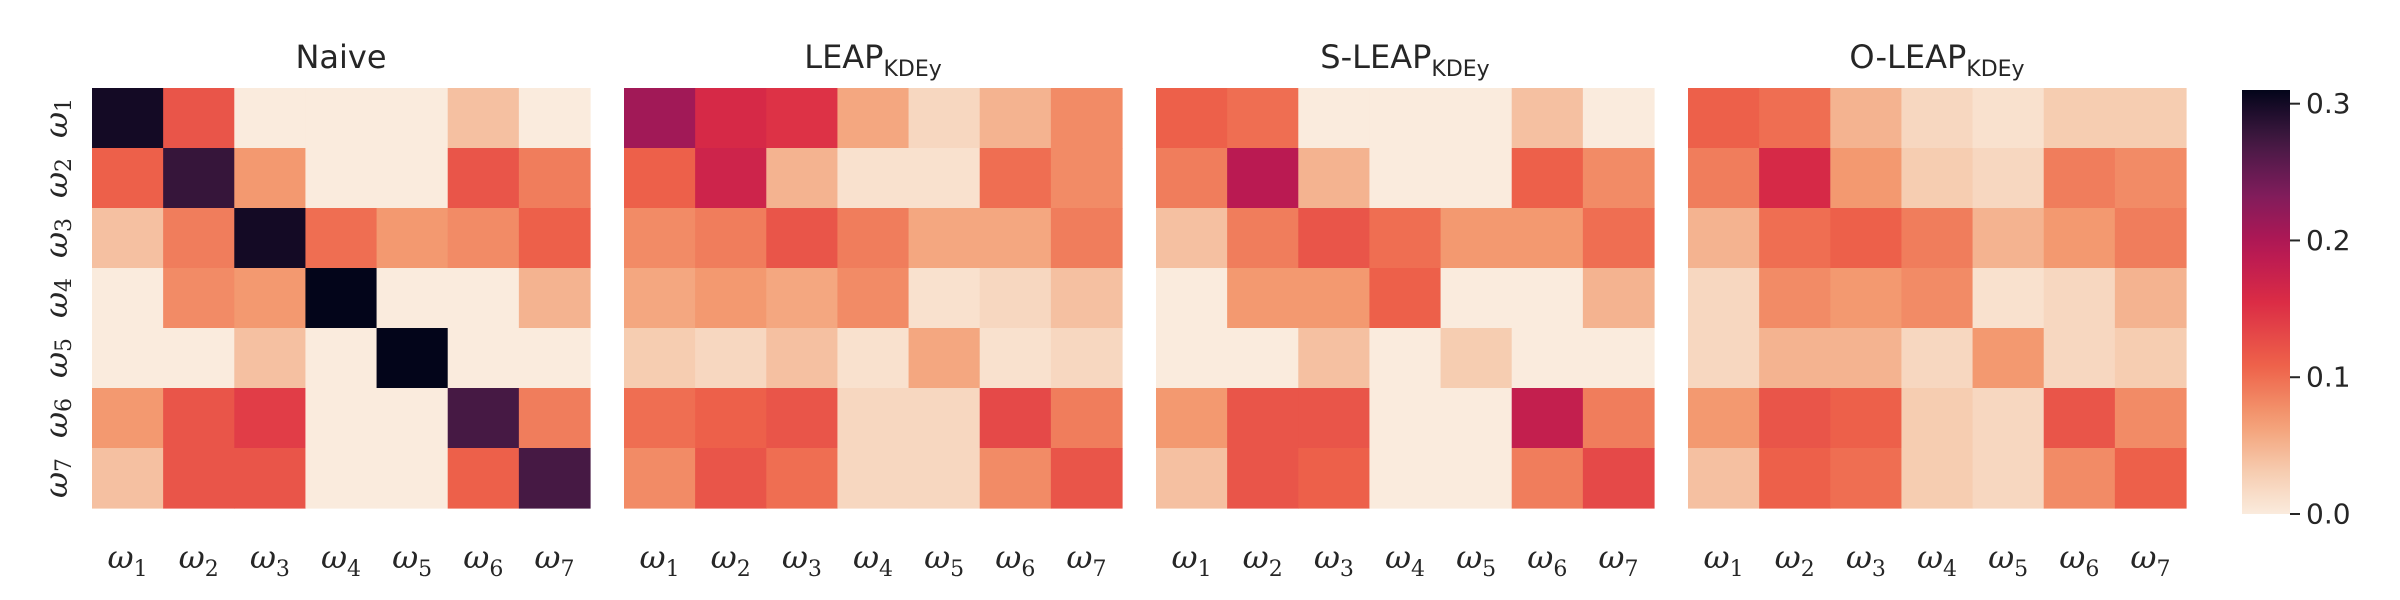  What do you see at coordinates (57, 118) in the screenshot?
I see `y-tick-label: ω1` at bounding box center [57, 118].